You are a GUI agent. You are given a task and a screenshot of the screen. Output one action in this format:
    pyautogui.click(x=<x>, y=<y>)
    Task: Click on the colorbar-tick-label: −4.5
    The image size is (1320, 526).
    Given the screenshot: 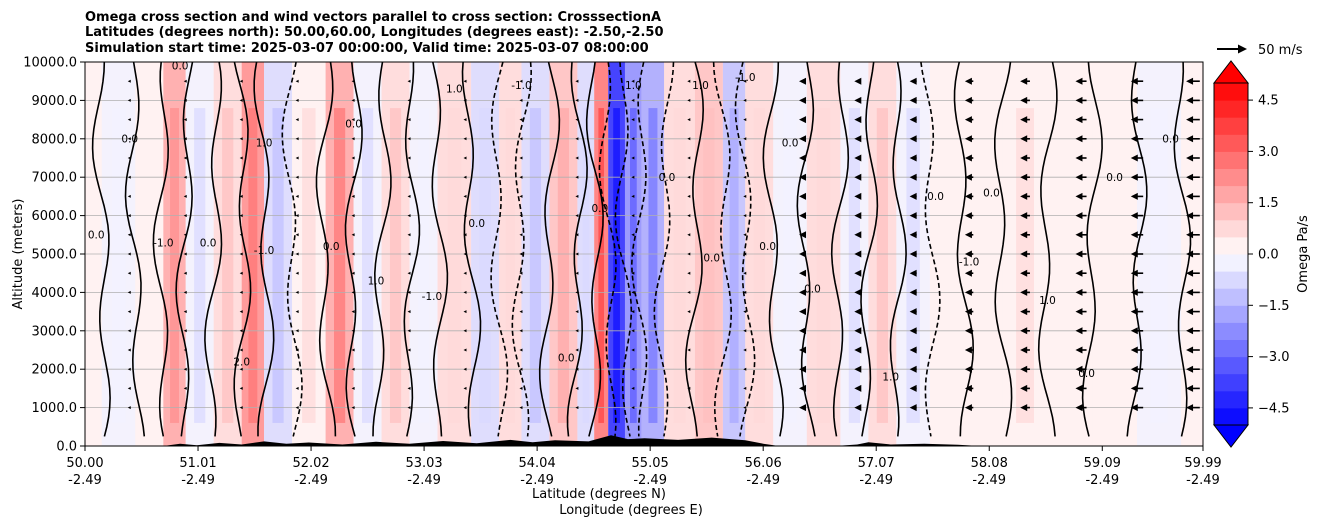 What is the action you would take?
    pyautogui.click(x=1274, y=408)
    